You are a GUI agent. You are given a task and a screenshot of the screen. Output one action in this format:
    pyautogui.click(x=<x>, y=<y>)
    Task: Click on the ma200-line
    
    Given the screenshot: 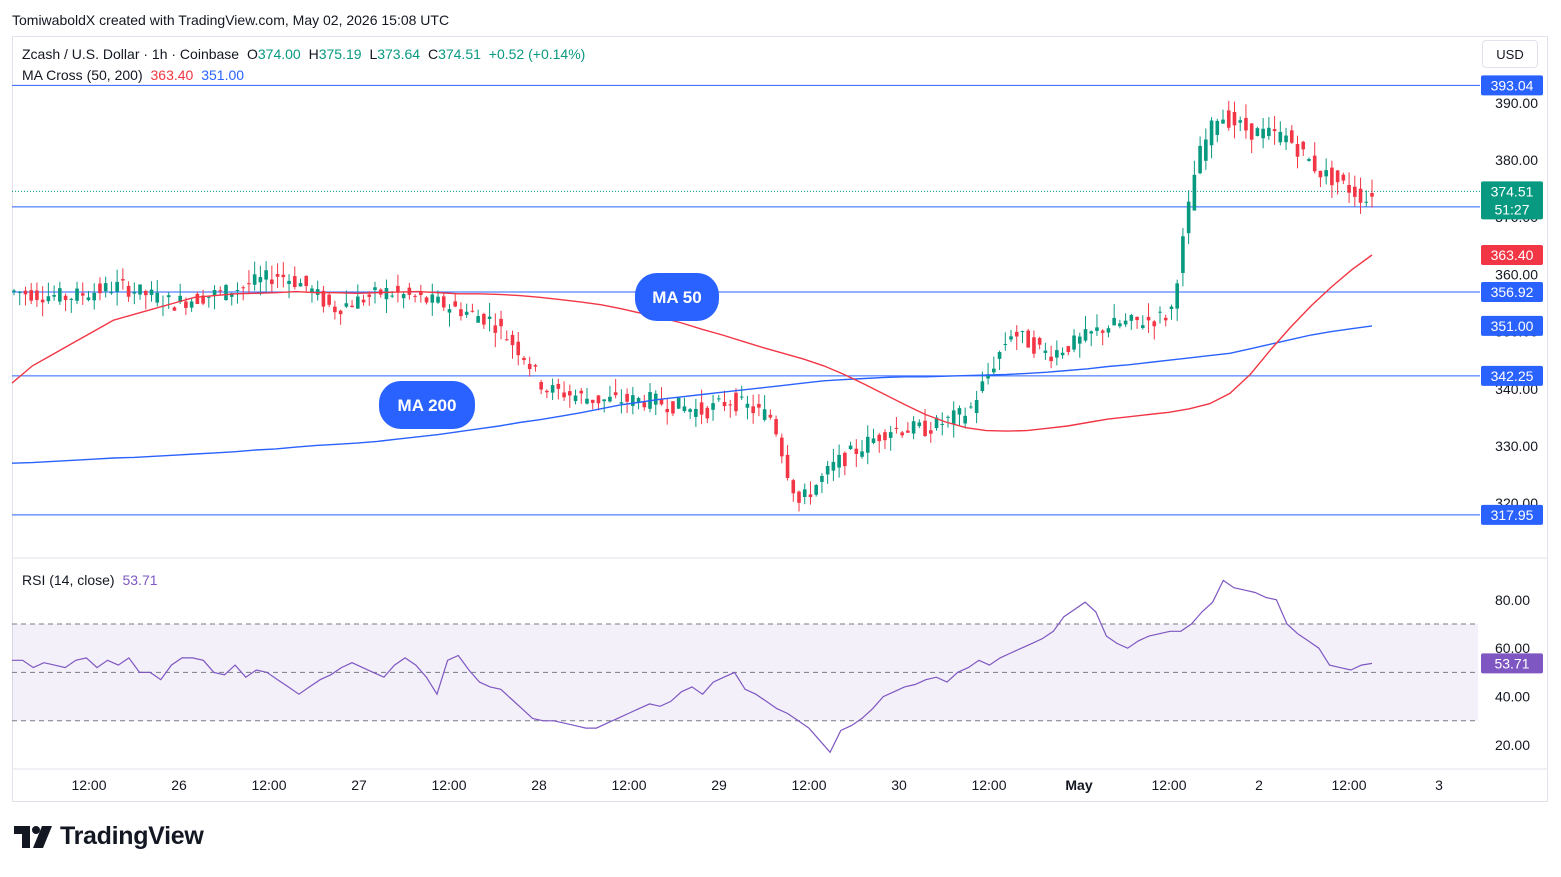 What is the action you would take?
    pyautogui.click(x=692, y=394)
    